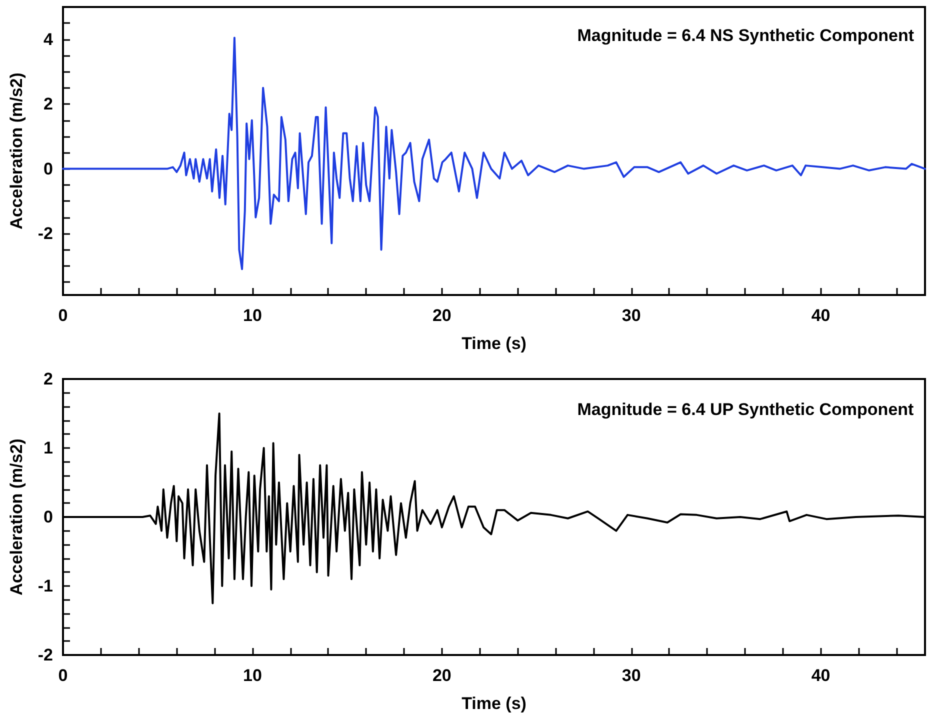  Describe the element at coordinates (745, 409) in the screenshot. I see `text: Magnitude = 6.4 UP Synthetic Component` at that location.